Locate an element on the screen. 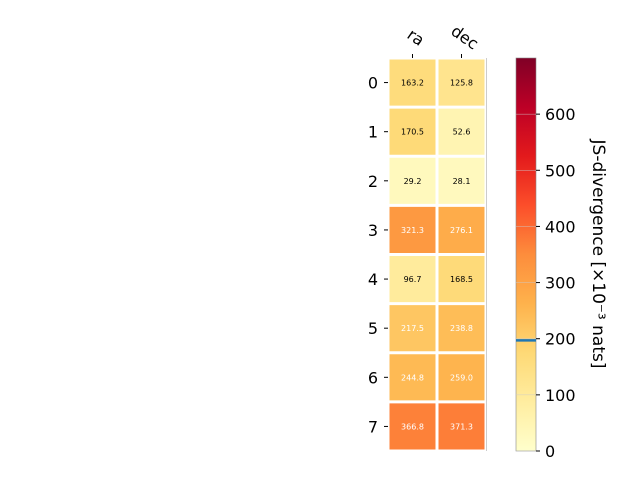 The width and height of the screenshot is (640, 480). colorbar-tick-label: 500 is located at coordinates (560, 170).